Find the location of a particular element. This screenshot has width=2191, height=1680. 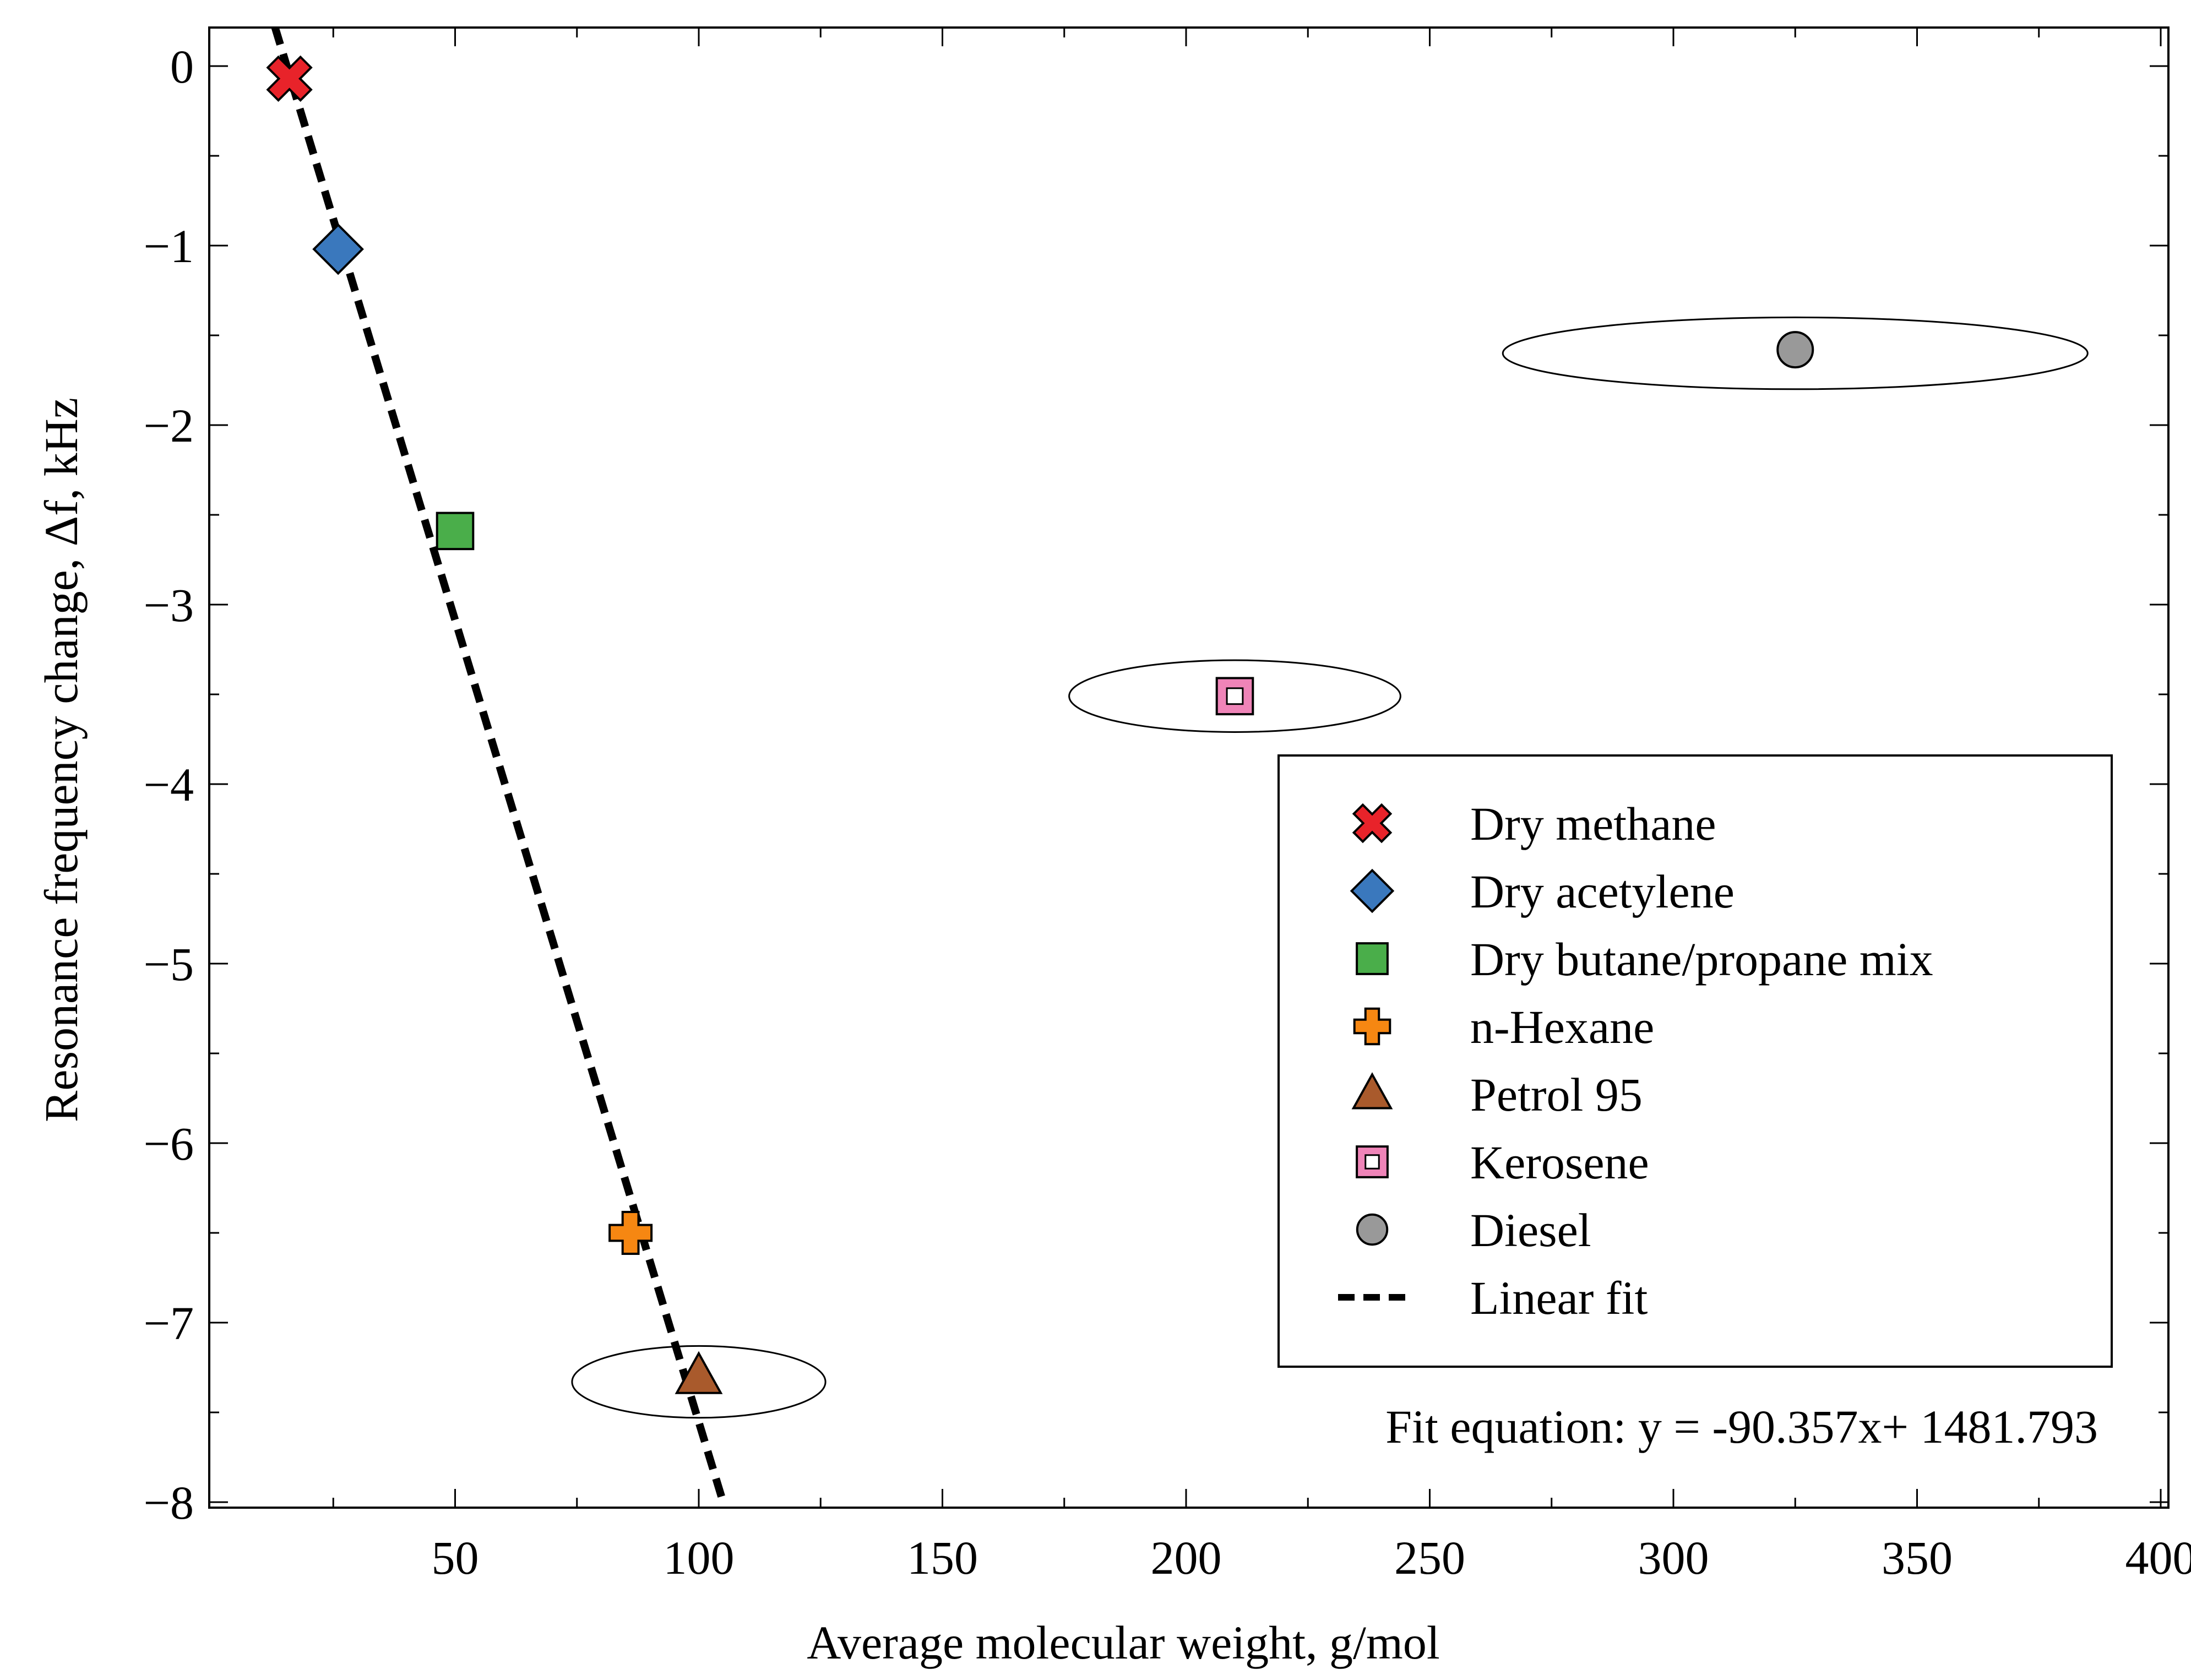

legend-box is located at coordinates (1695, 1061).